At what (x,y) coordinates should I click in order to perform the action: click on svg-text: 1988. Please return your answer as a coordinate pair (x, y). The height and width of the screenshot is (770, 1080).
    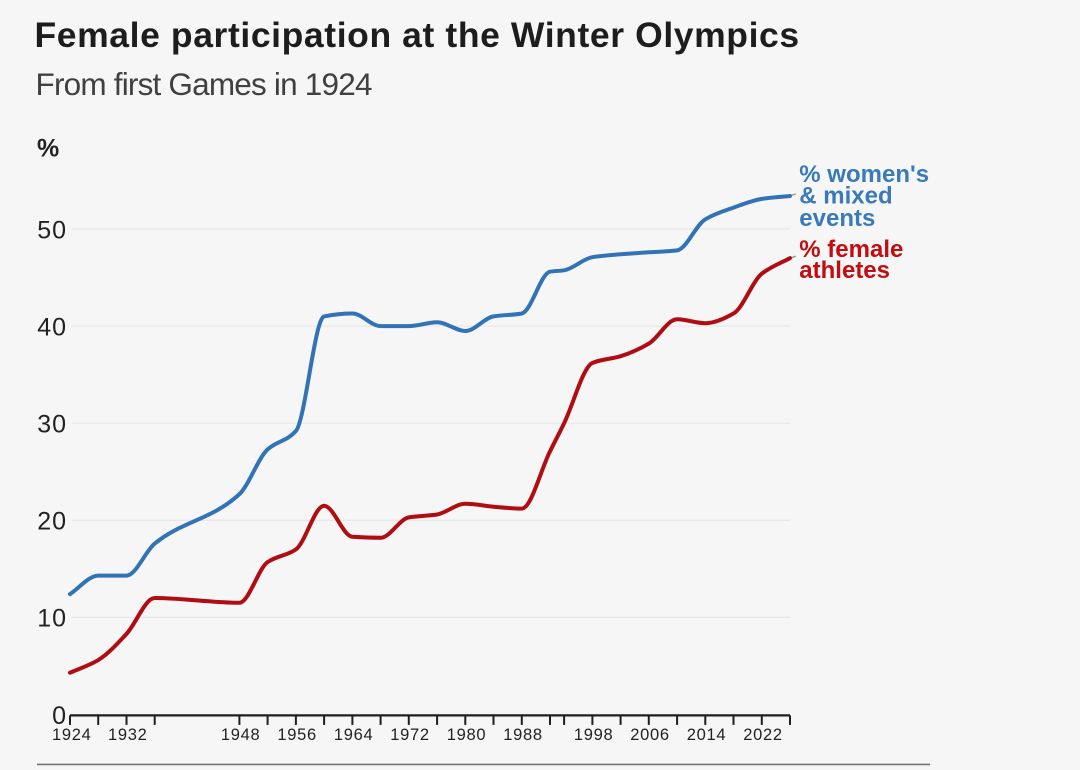
    Looking at the image, I should click on (523, 735).